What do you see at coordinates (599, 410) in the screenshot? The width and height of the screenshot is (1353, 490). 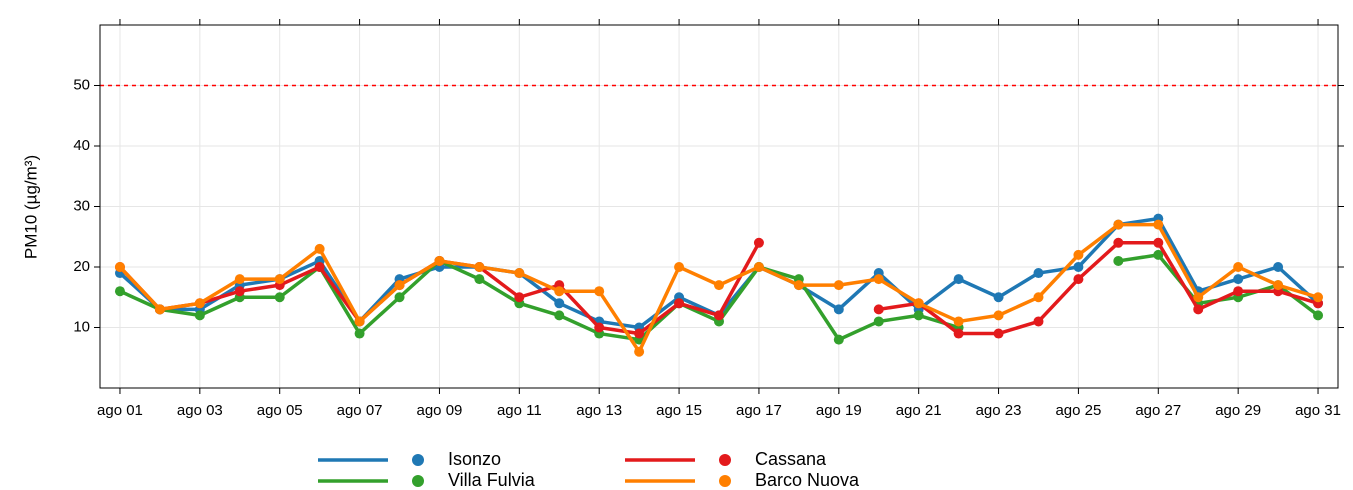 I see `x-tick-label: ago 13` at bounding box center [599, 410].